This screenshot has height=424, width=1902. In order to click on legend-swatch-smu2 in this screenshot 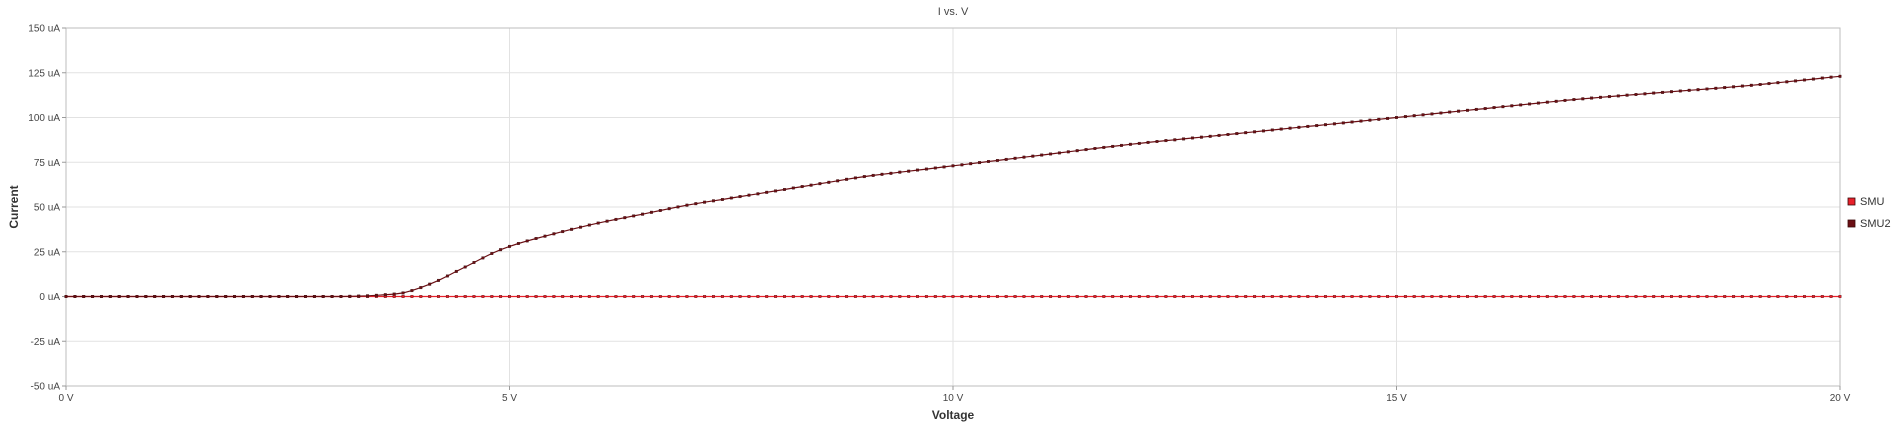, I will do `click(1851, 223)`.